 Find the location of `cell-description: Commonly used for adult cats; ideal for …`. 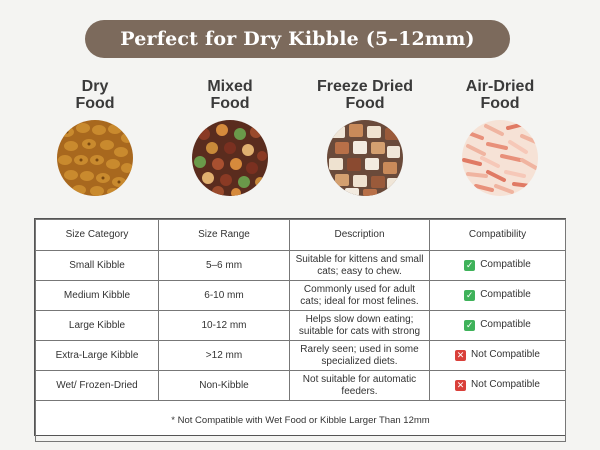

cell-description: Commonly used for adult cats; ideal for … is located at coordinates (359, 295).